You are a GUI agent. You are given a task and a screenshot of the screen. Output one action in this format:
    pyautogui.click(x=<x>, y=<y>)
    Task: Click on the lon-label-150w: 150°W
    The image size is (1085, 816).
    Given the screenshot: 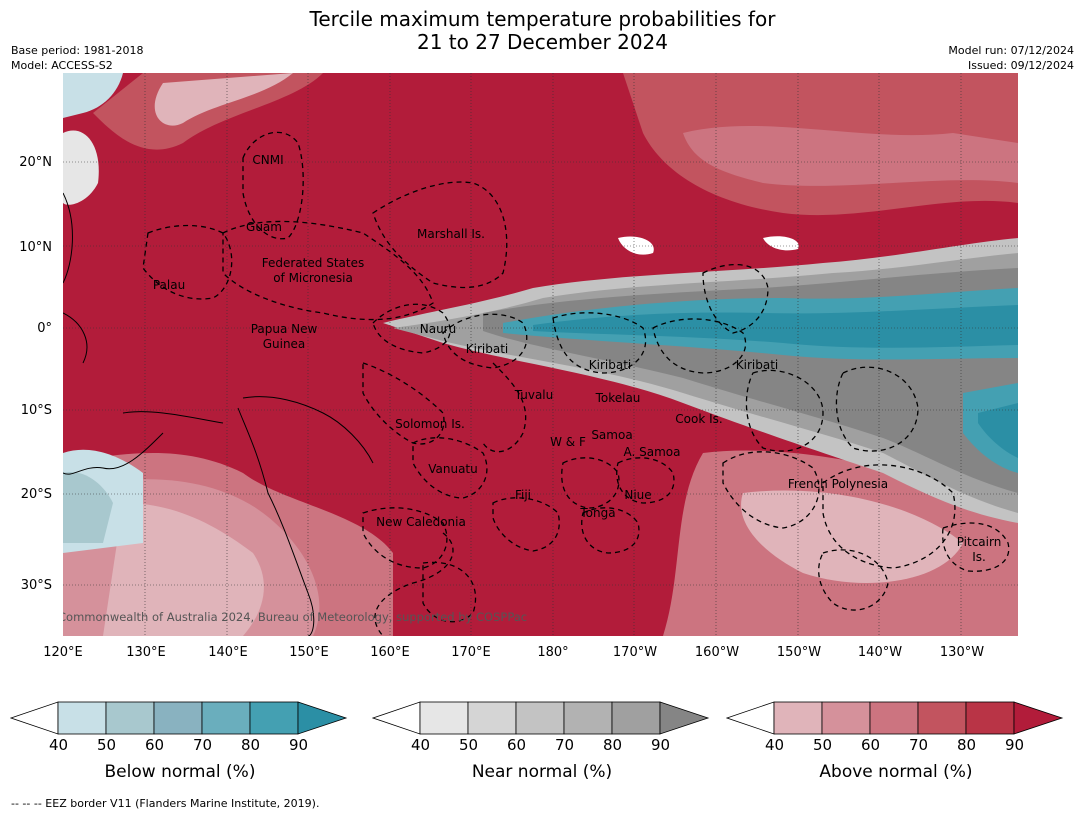 What is the action you would take?
    pyautogui.click(x=799, y=652)
    